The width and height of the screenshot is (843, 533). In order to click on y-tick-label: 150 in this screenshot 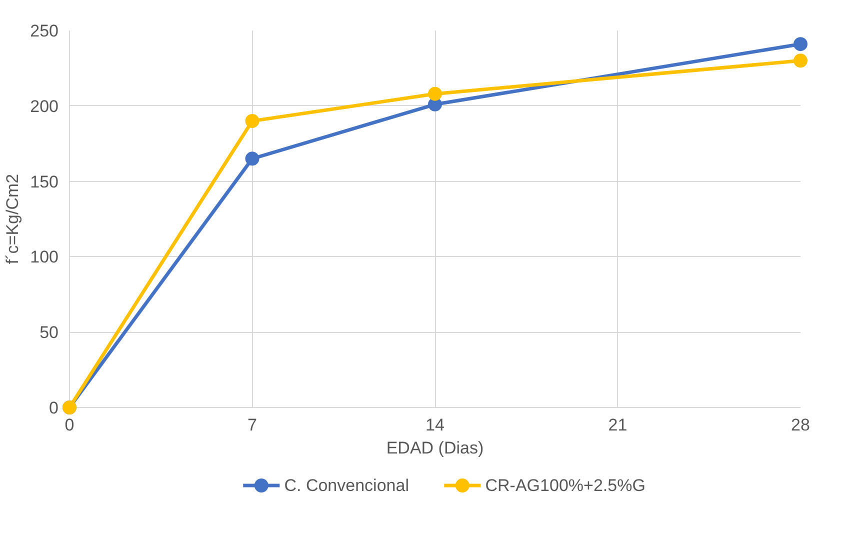, I will do `click(44, 182)`.